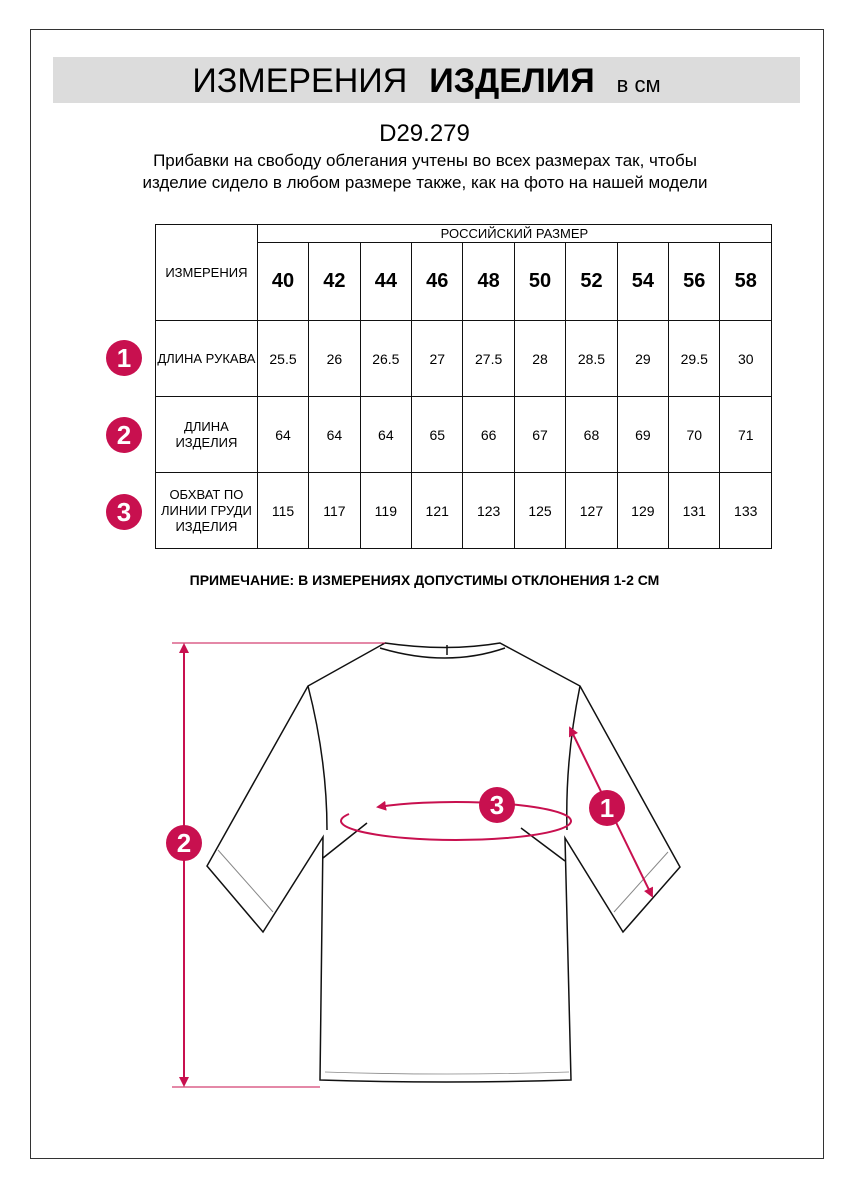  What do you see at coordinates (437, 510) in the screenshot?
I see `table-cell: 121` at bounding box center [437, 510].